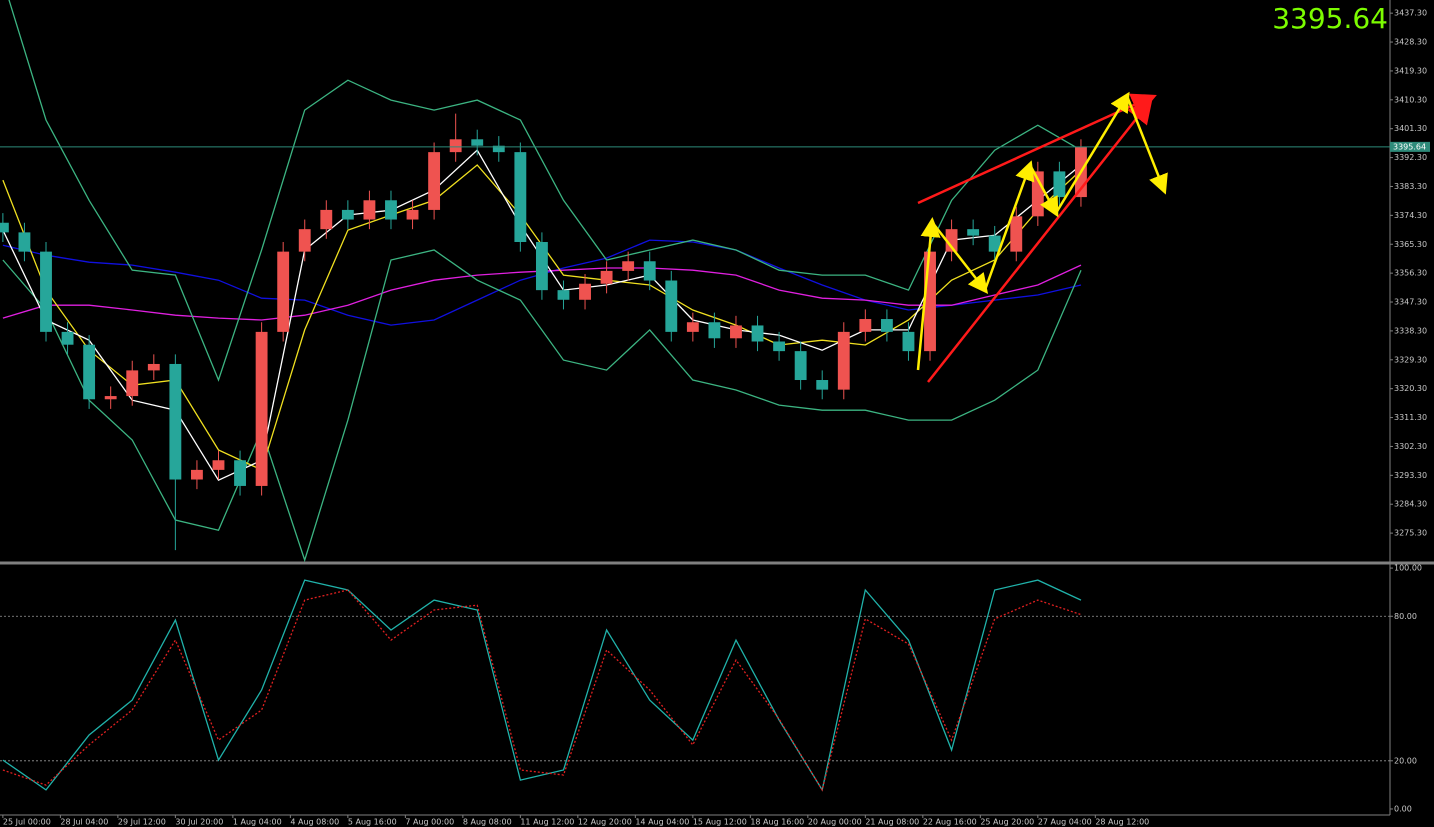  What do you see at coordinates (1410, 157) in the screenshot?
I see `y-tick-label: 3392.30` at bounding box center [1410, 157].